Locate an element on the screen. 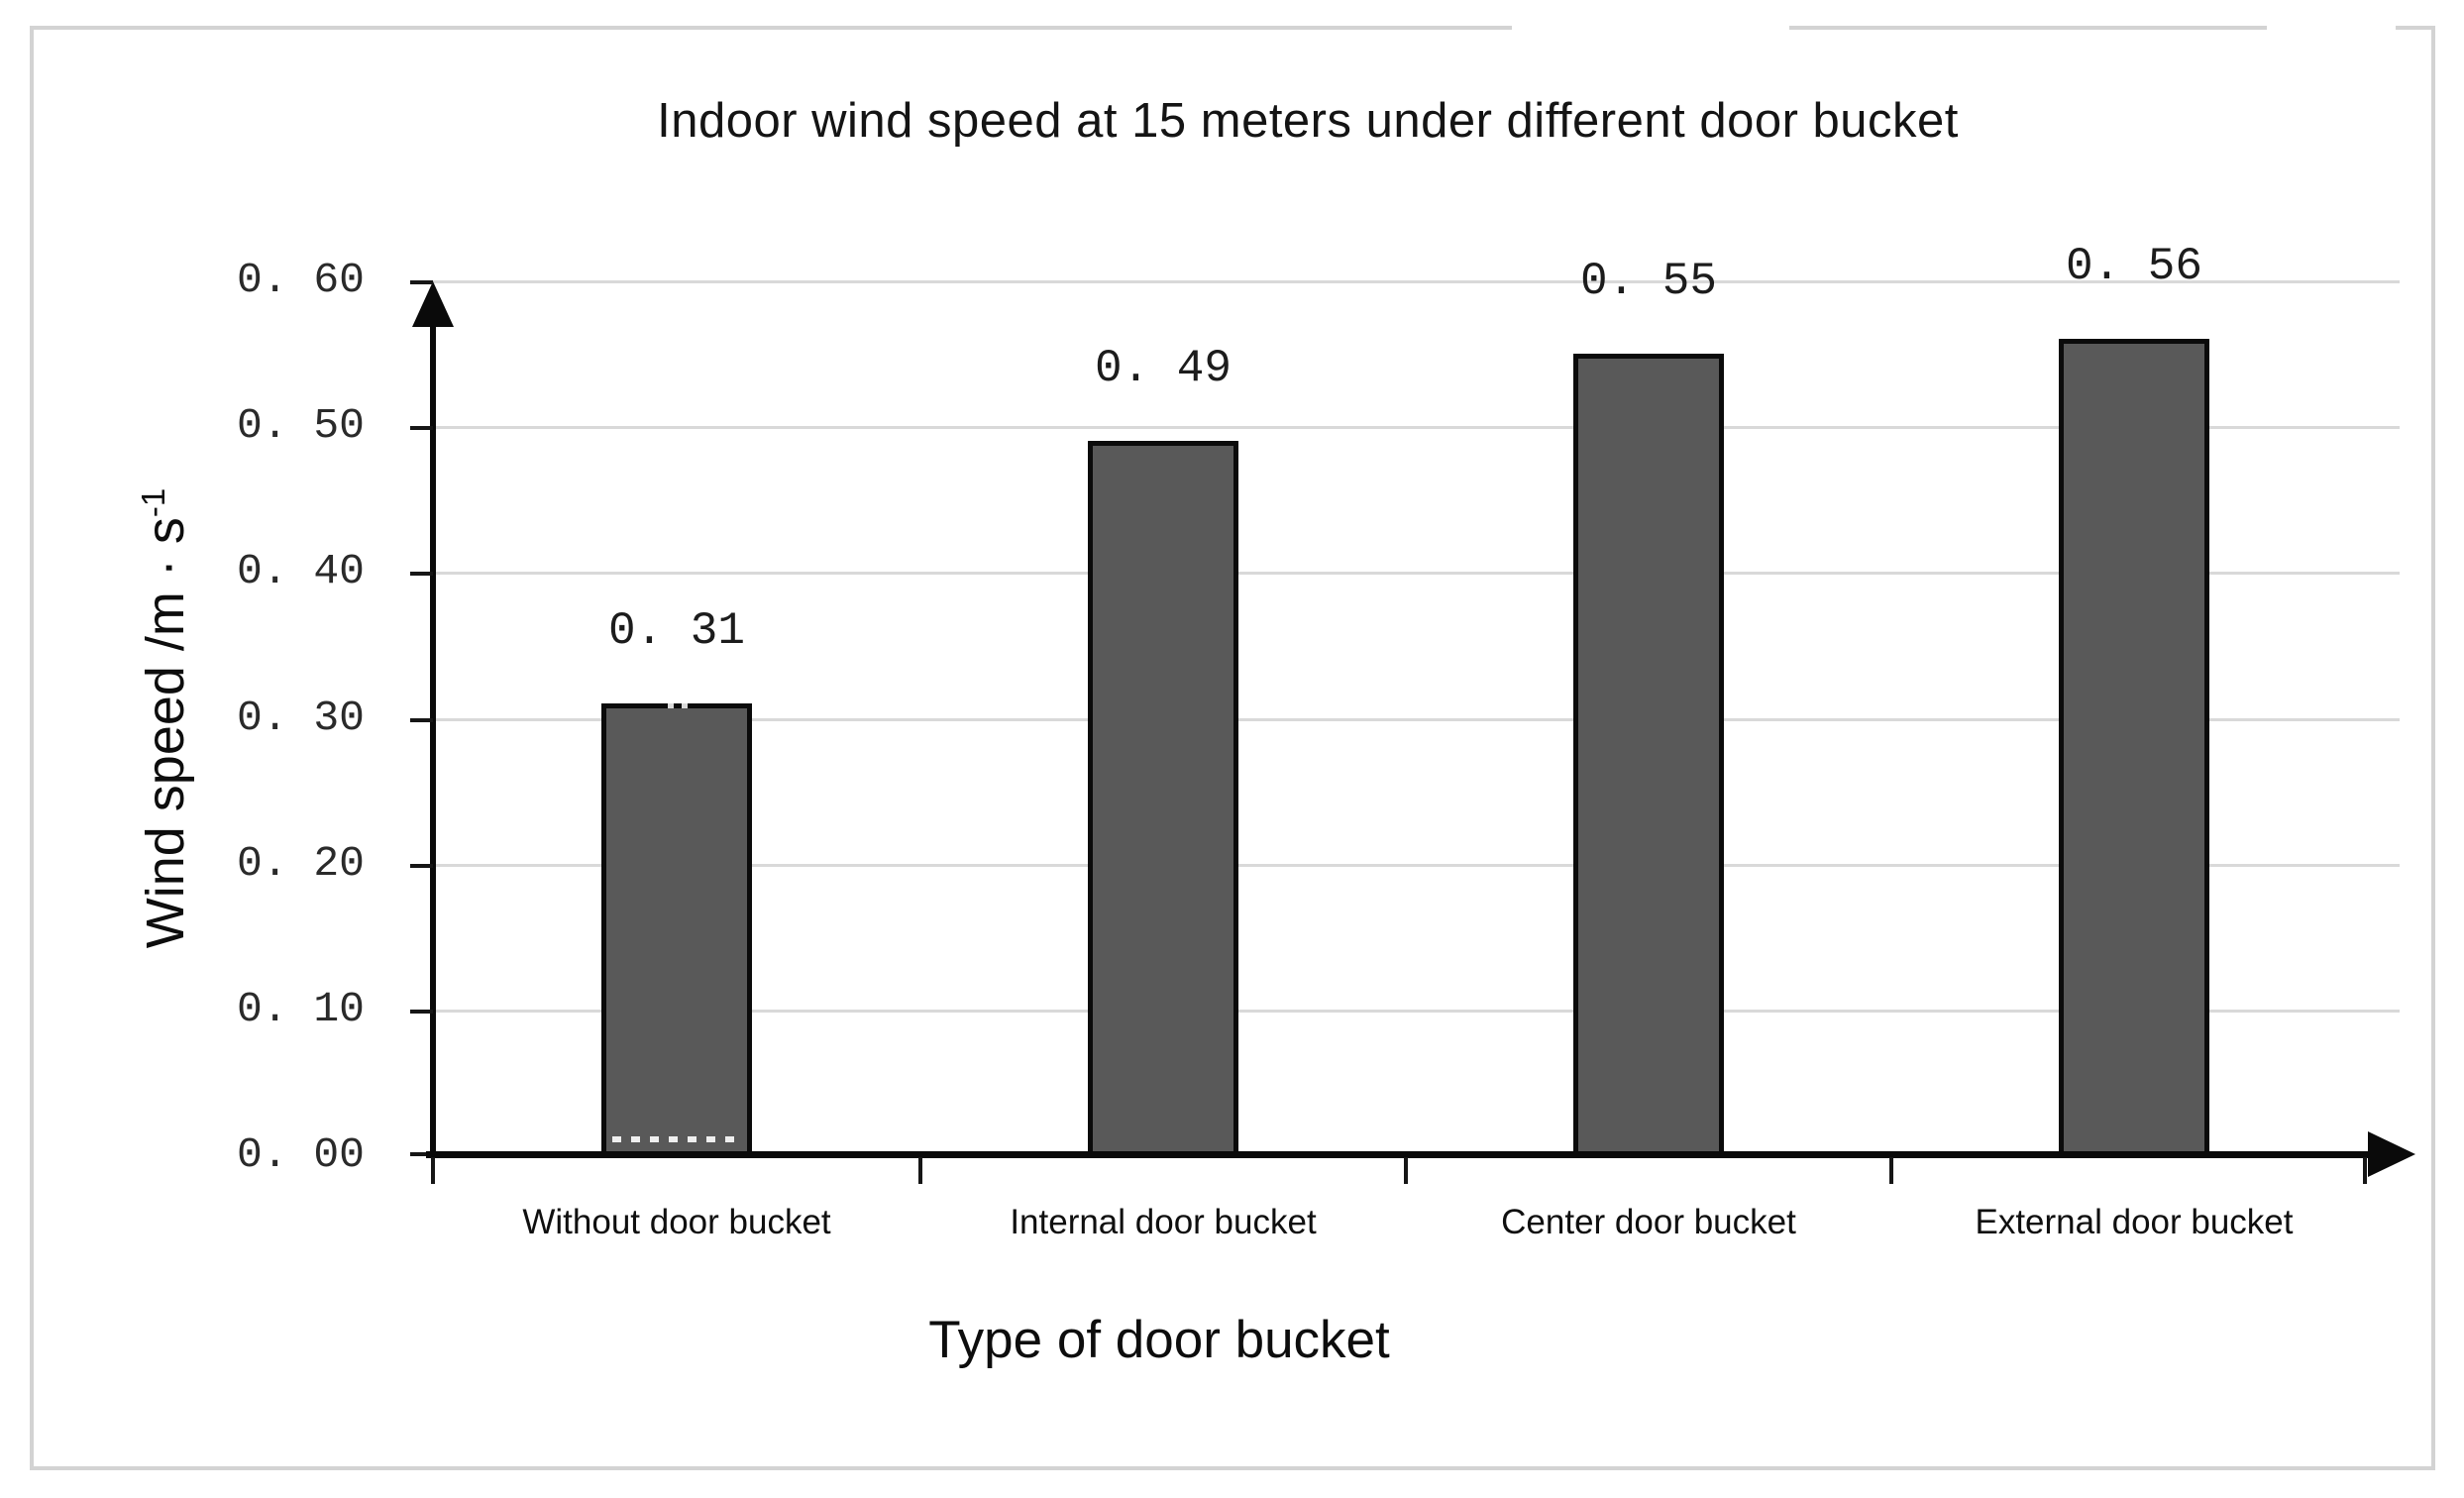 This screenshot has height=1498, width=2464. y-tick-label: 0. 20 is located at coordinates (300, 863).